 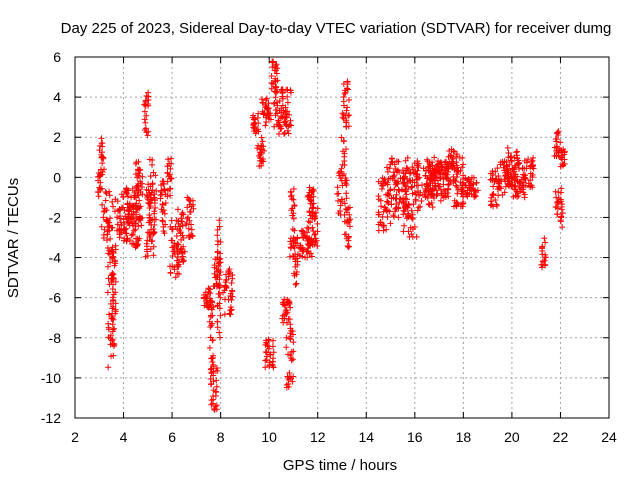 I want to click on y-tick-labels: 6 4 2 0 -2 -4 -6 -8 -10 -12, so click(x=51, y=237).